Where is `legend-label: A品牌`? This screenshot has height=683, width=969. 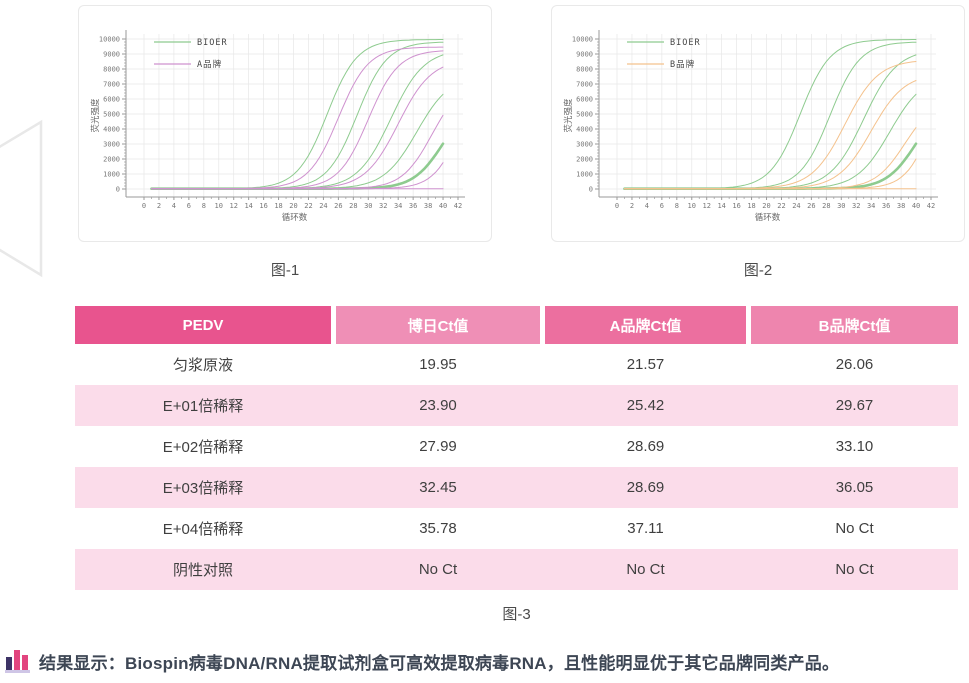
legend-label: A品牌 is located at coordinates (209, 64).